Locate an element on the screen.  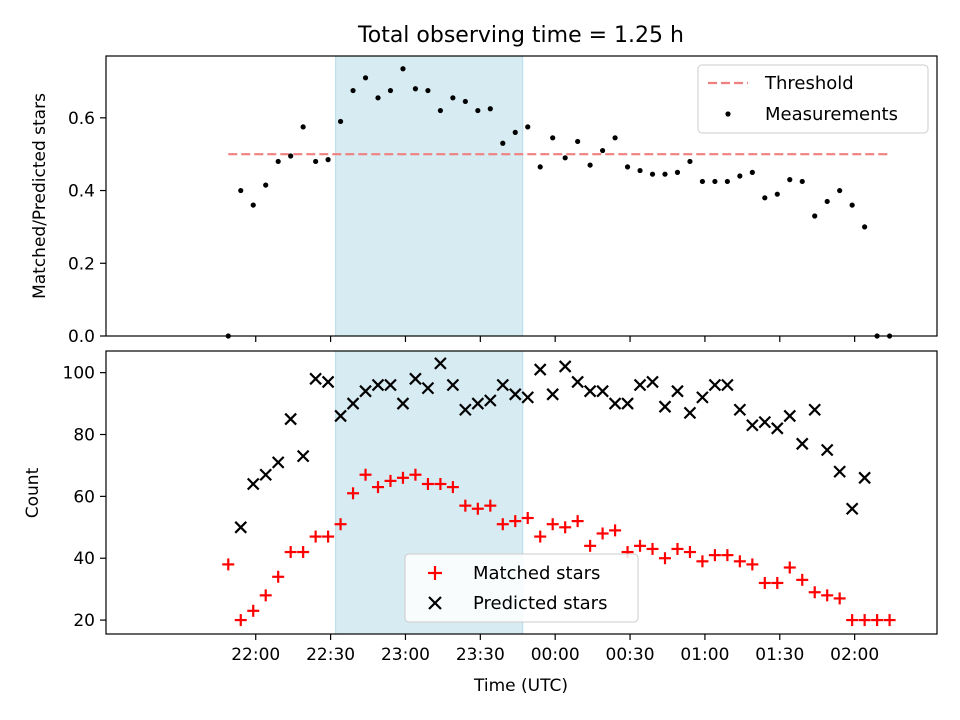
x-tick-label: 00:00 is located at coordinates (555, 655).